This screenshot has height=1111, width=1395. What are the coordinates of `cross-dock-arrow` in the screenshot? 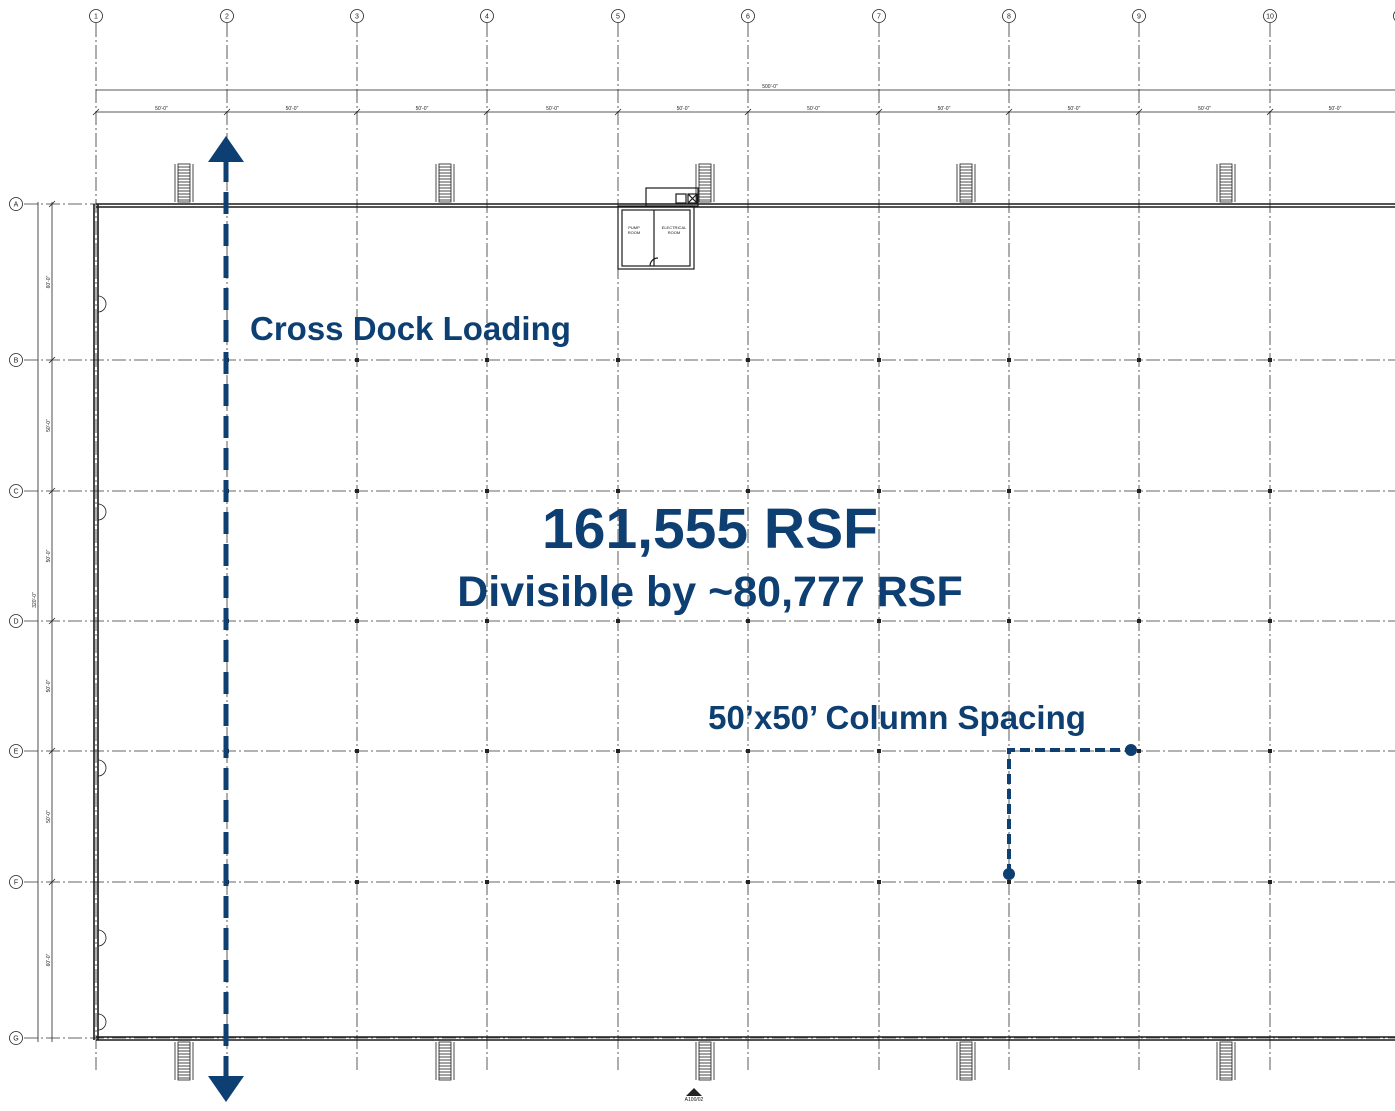 It's located at (226, 619).